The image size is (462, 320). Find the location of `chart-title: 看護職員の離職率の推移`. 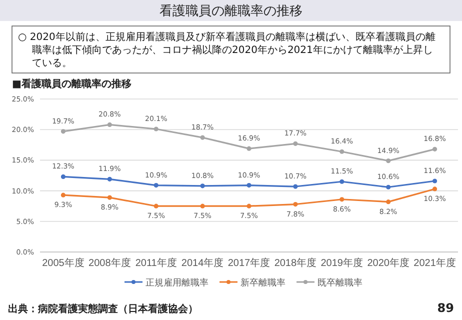

chart-title: 看護職員の離職率の推移 is located at coordinates (231, 11).